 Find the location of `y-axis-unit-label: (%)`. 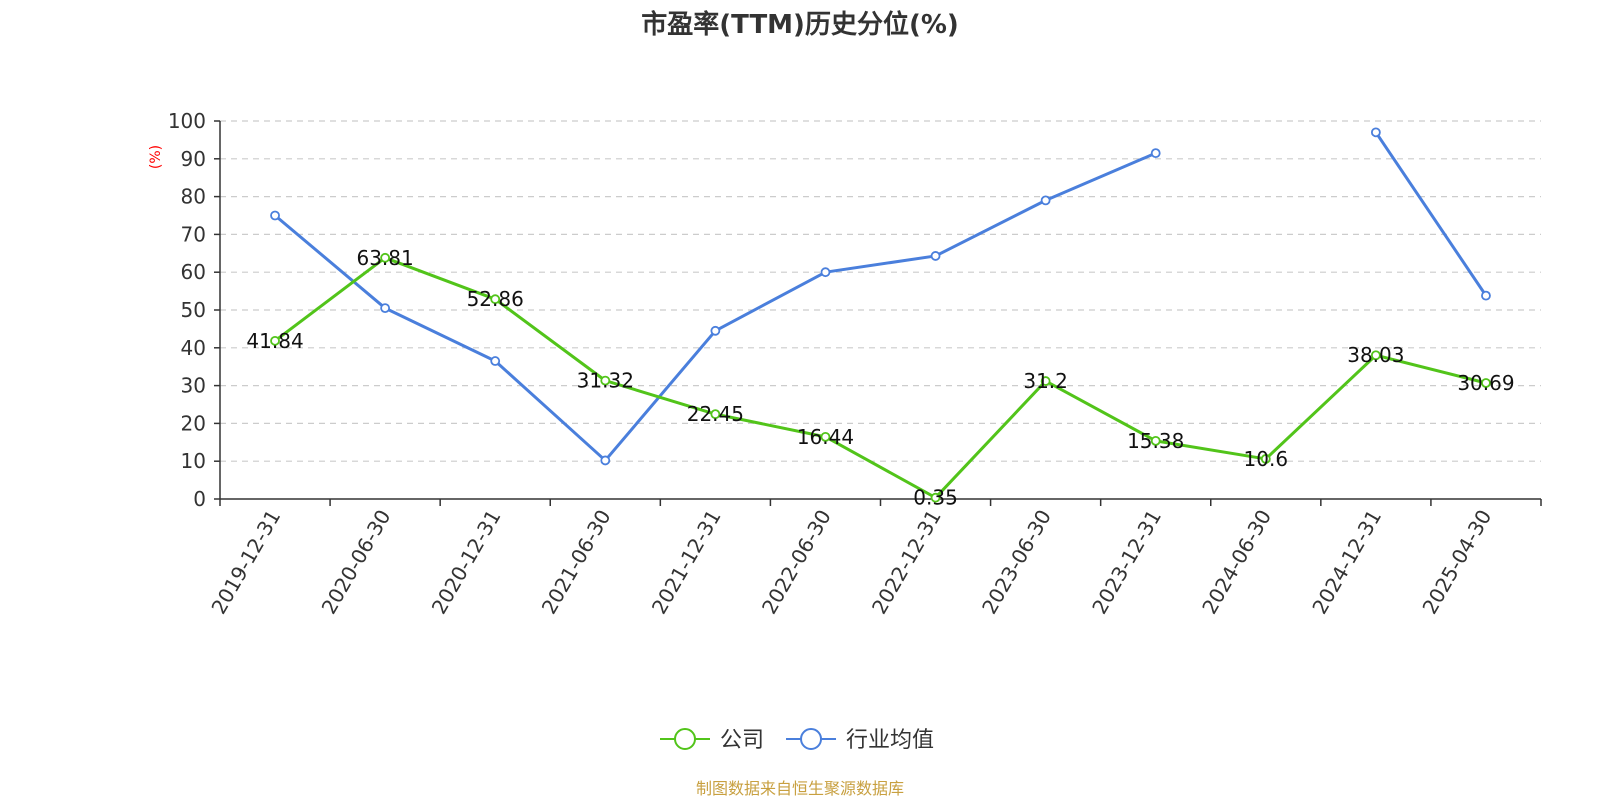

y-axis-unit-label: (%) is located at coordinates (156, 157).